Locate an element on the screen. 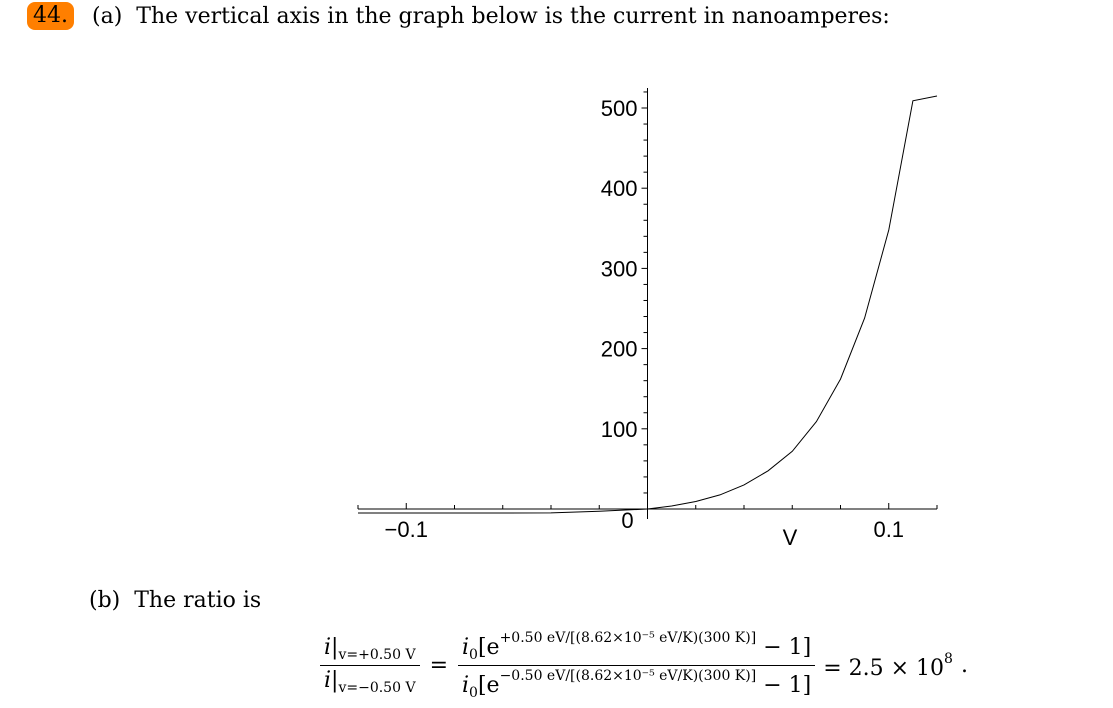 Image resolution: width=1113 pixels, height=708 pixels. equals-sign: = is located at coordinates (438, 665).